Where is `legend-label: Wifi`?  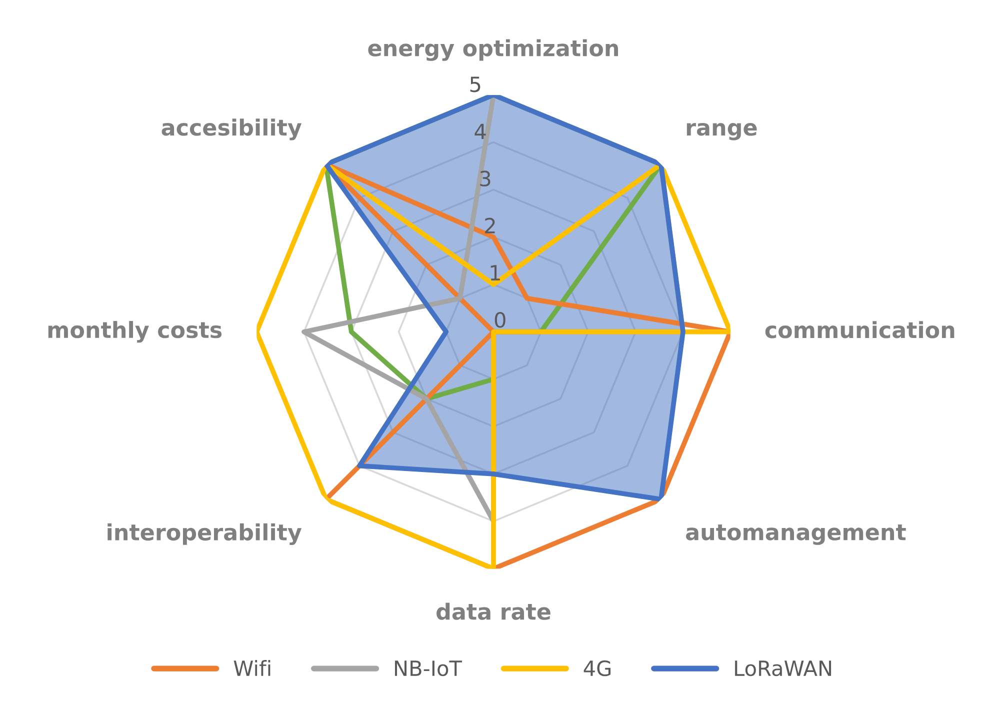 legend-label: Wifi is located at coordinates (252, 668).